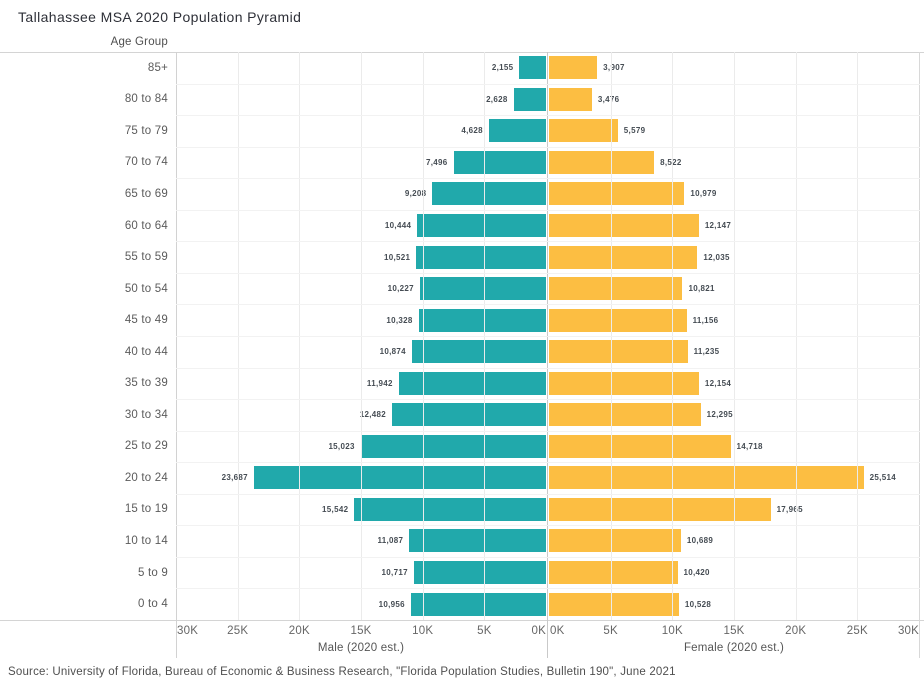  Describe the element at coordinates (734, 447) in the screenshot. I see `female-bar-cell: 14,718` at that location.